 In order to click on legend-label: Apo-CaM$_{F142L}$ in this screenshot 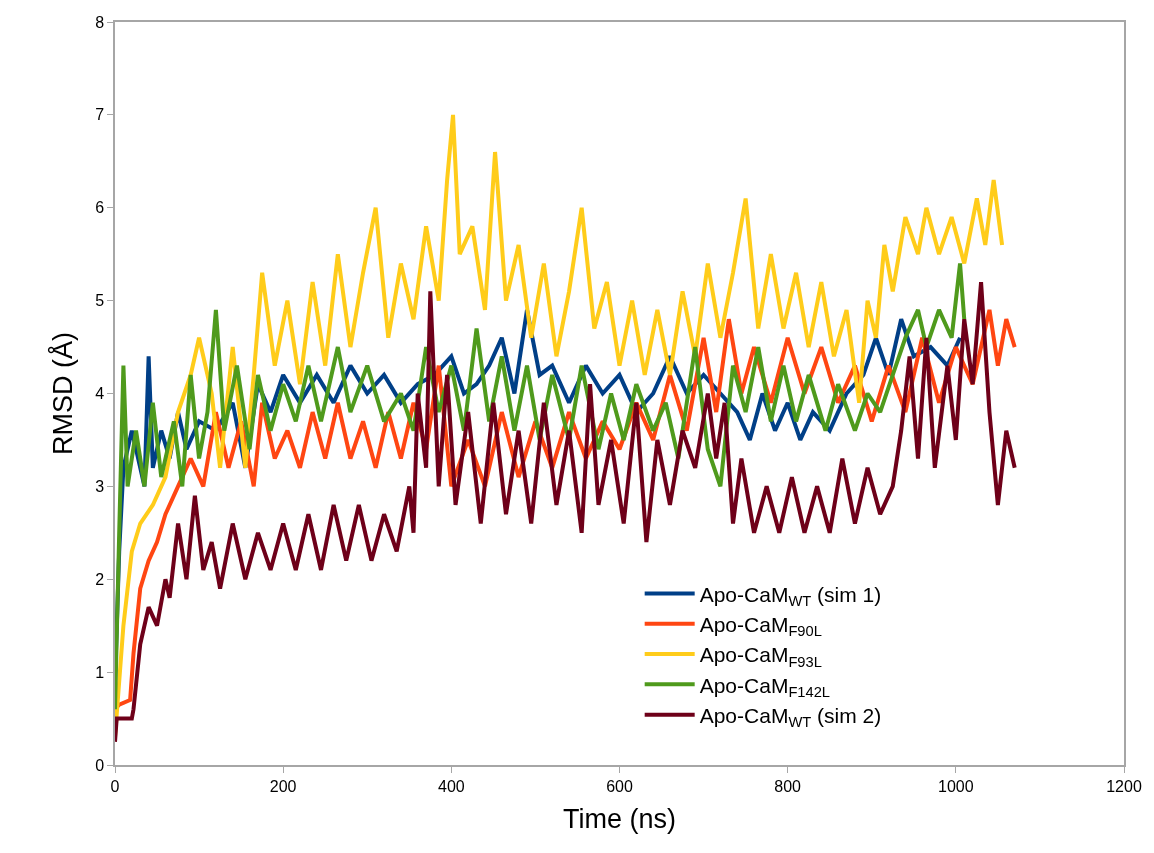, I will do `click(765, 686)`.